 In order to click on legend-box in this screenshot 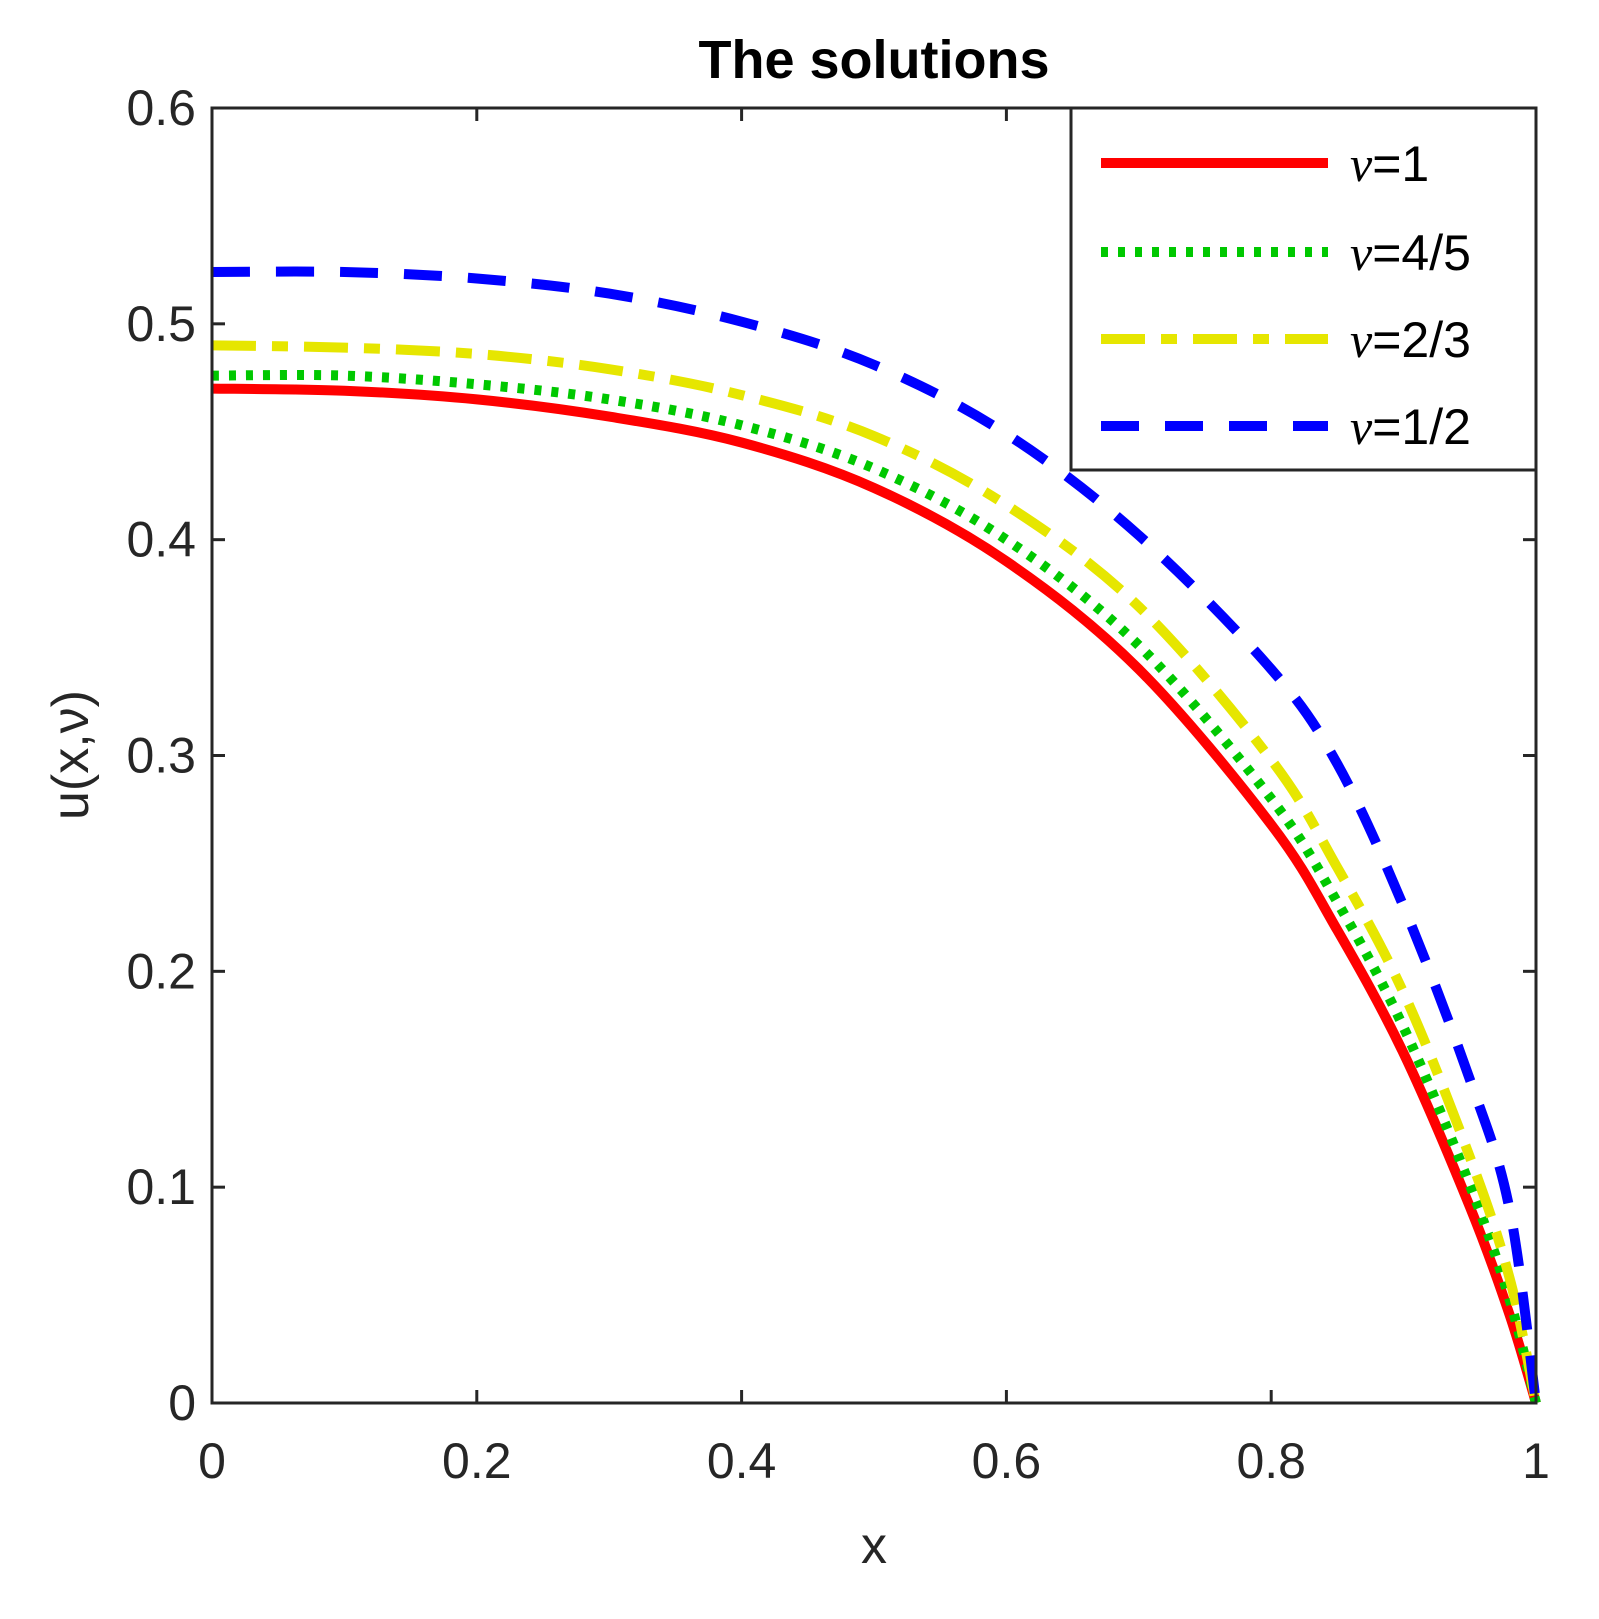, I will do `click(1303, 289)`.